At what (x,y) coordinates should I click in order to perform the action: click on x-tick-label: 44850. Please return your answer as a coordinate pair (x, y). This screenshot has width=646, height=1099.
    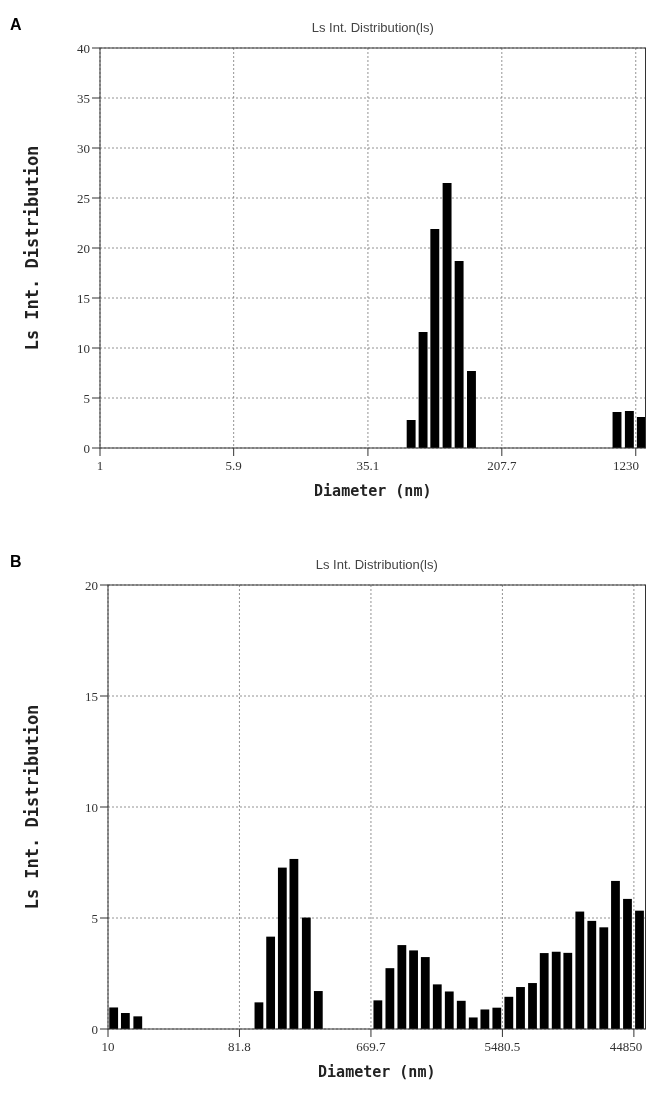
    Looking at the image, I should click on (626, 1046).